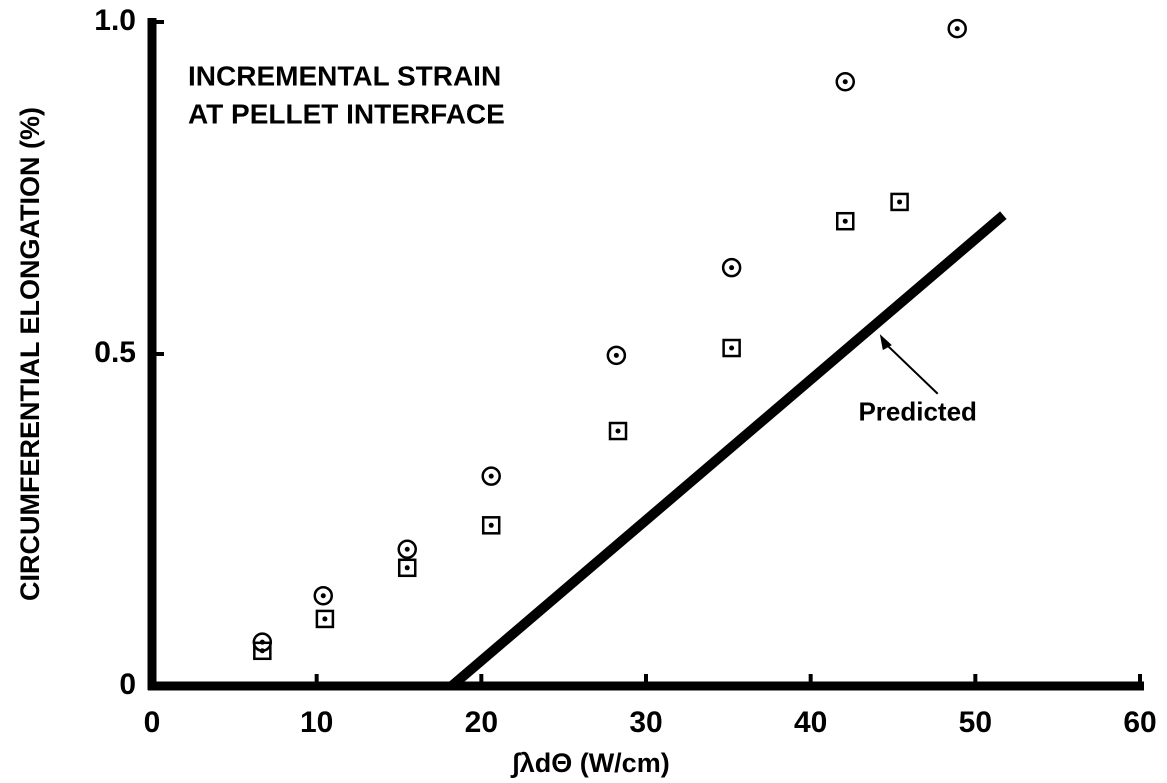  I want to click on annotation-arrow, so click(911, 368).